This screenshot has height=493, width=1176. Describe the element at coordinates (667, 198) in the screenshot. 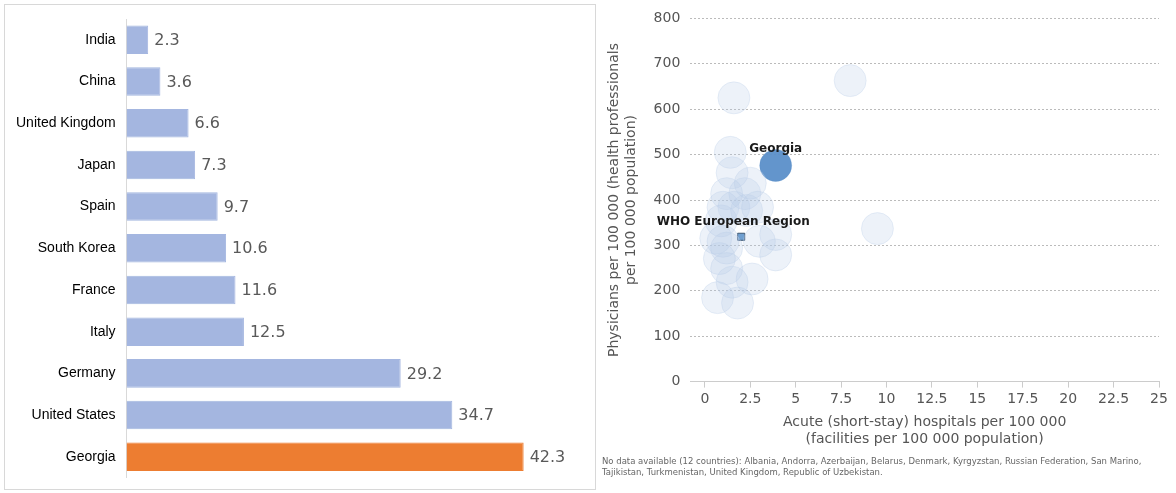

I see `y-tick-label: 400` at that location.